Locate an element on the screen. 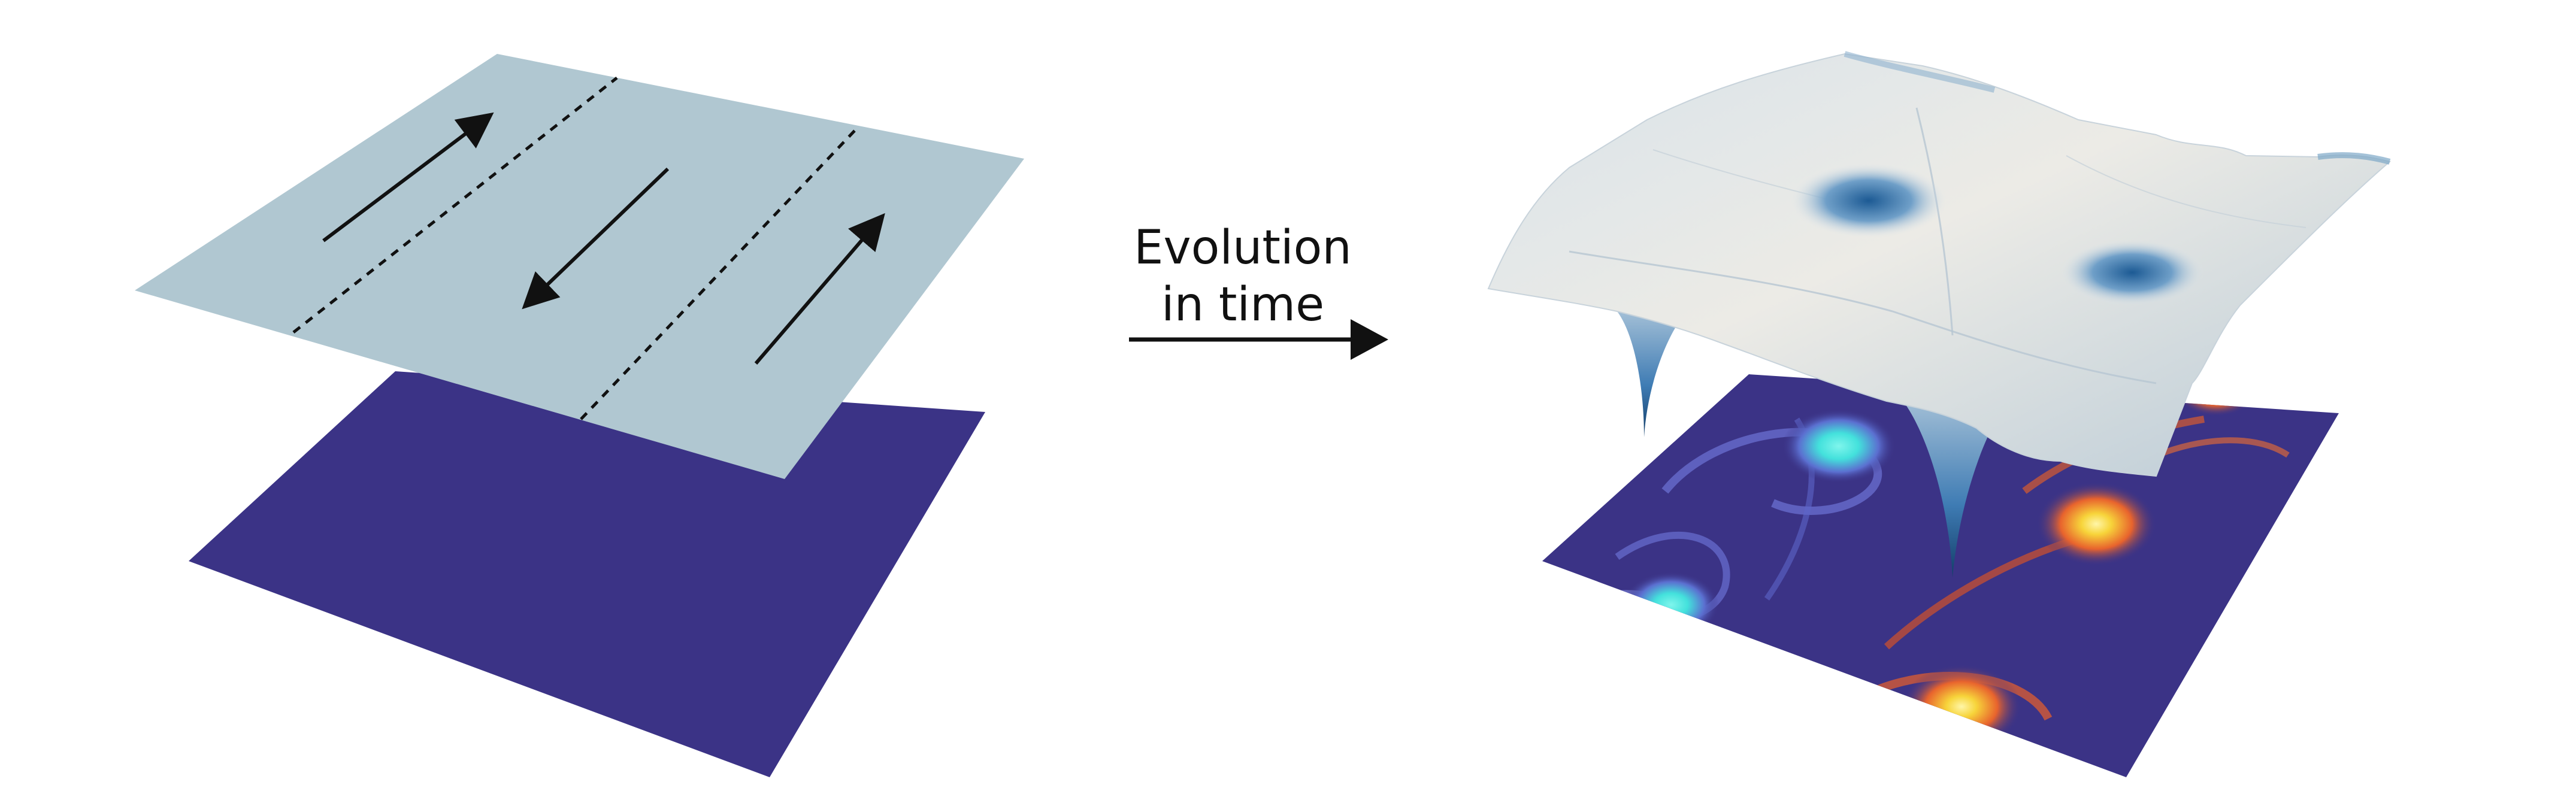 This screenshot has height=800, width=2576. time-arrowhead-icon is located at coordinates (1369, 339).